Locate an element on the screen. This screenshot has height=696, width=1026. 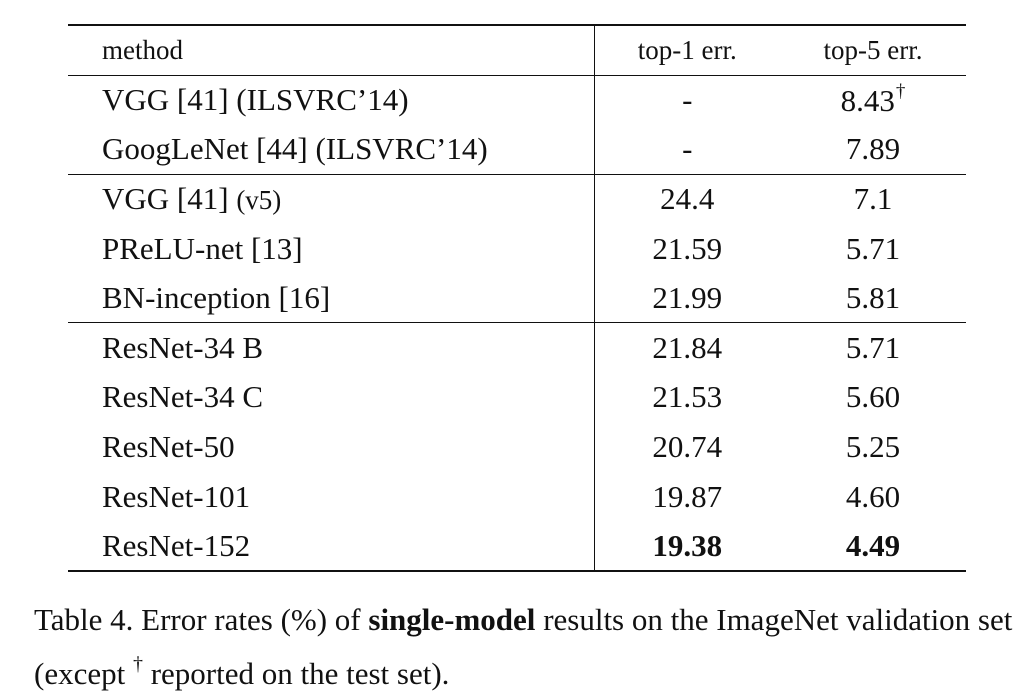
table-row: ResNet-34 C 21.53 5.60 is located at coordinates (517, 397).